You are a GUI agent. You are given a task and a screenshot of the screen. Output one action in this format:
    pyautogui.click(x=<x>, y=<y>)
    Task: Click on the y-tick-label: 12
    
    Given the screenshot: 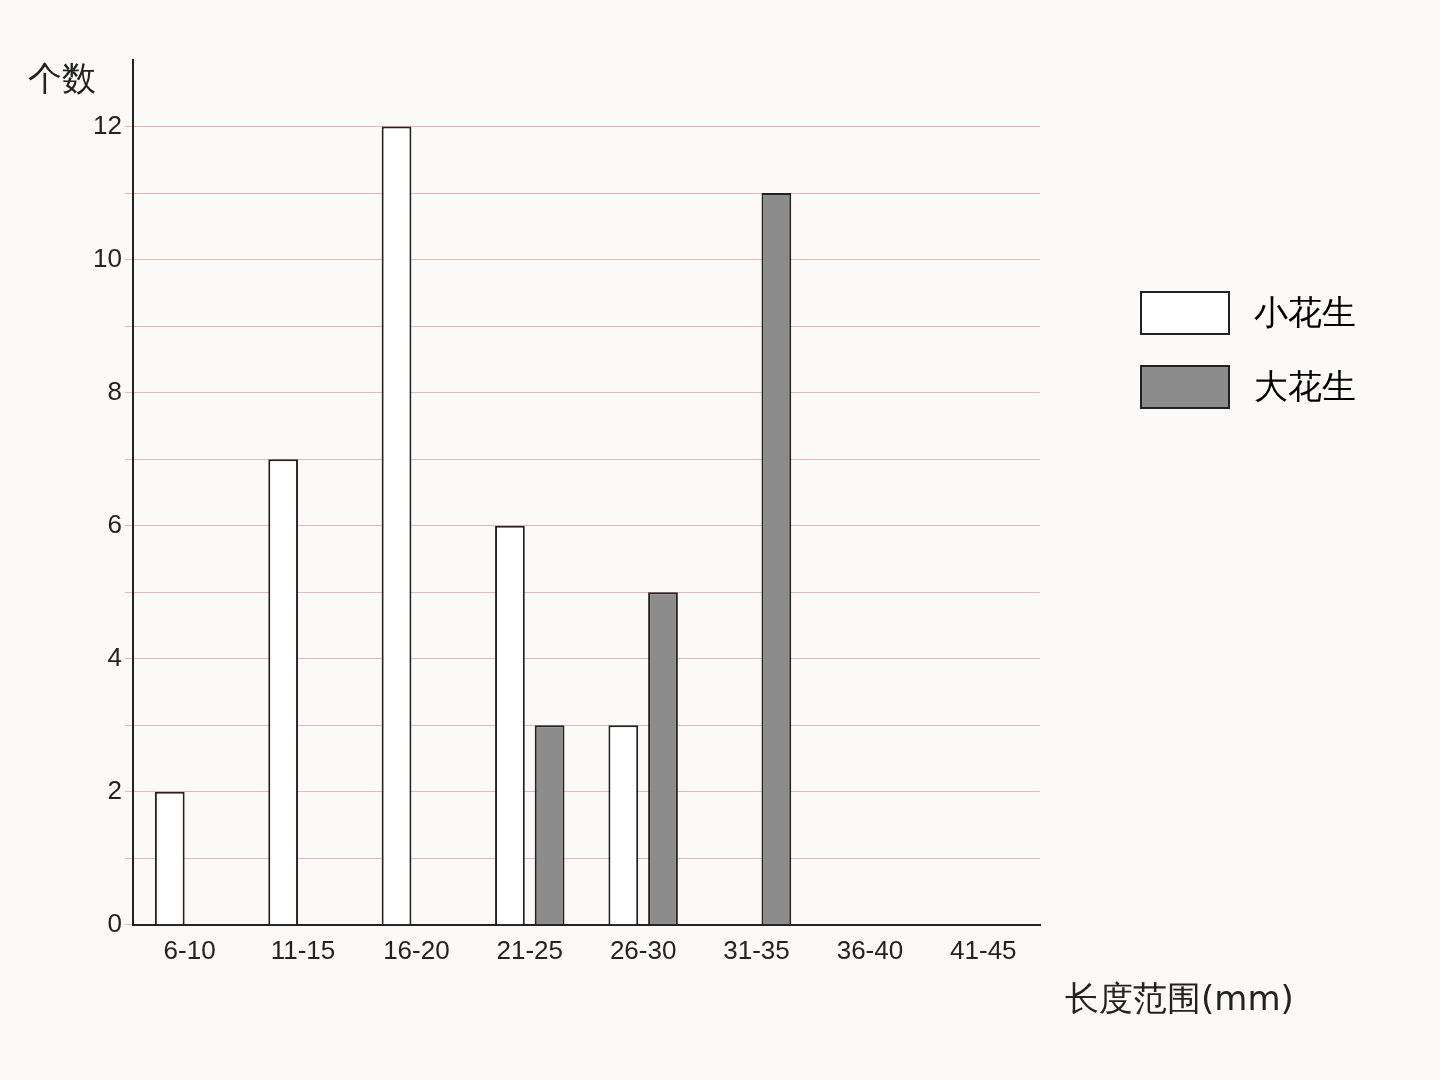 What is the action you would take?
    pyautogui.click(x=107, y=124)
    